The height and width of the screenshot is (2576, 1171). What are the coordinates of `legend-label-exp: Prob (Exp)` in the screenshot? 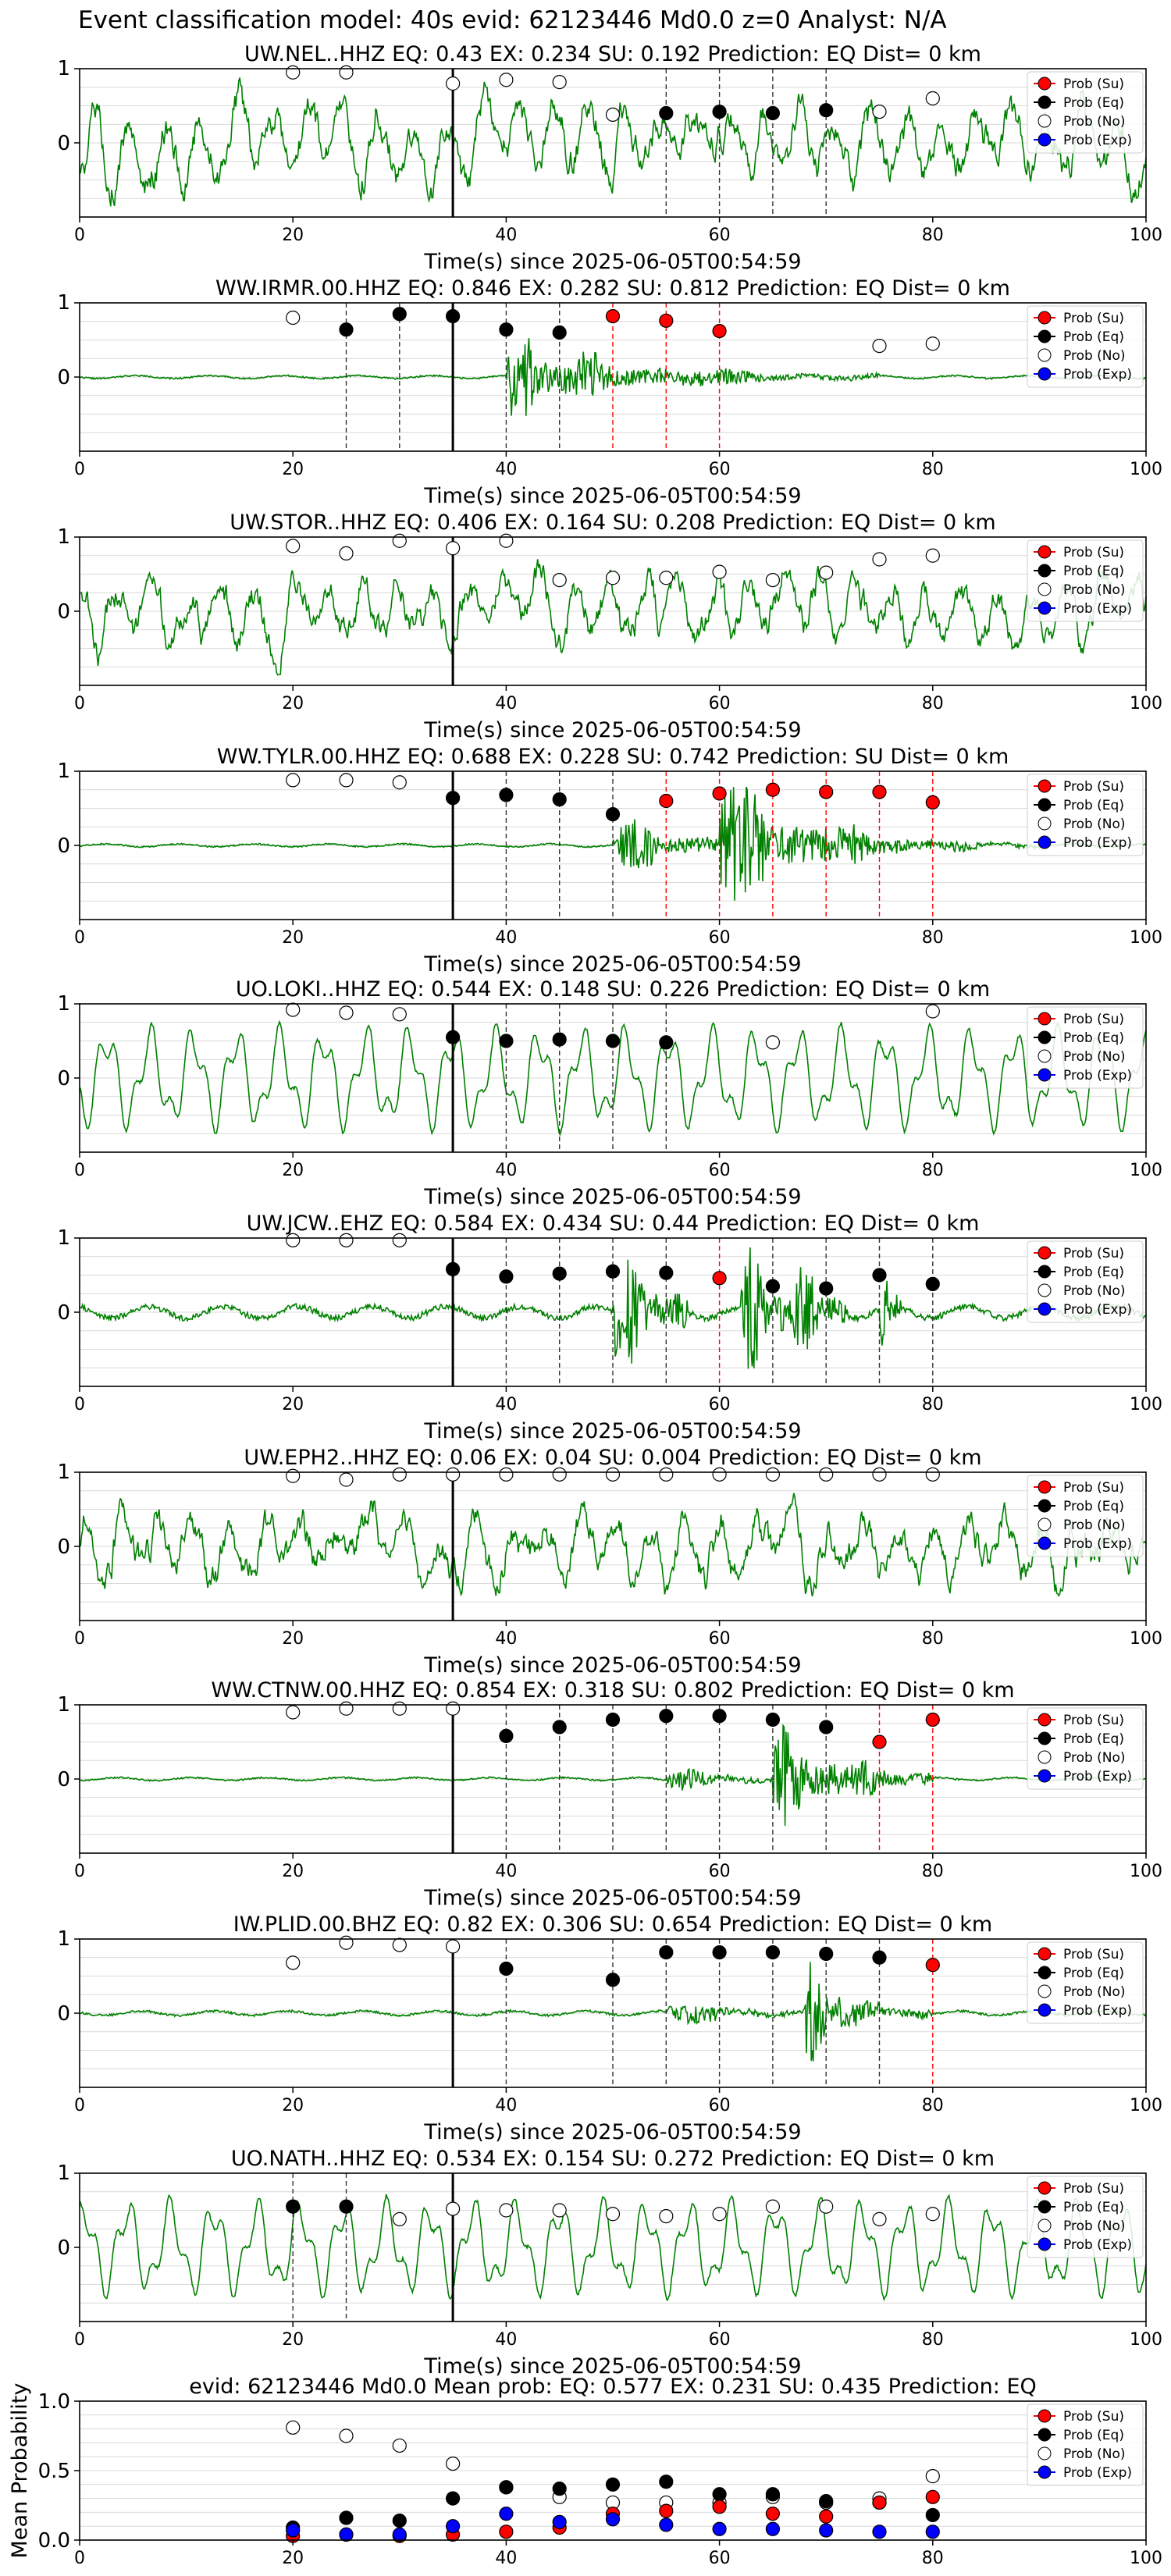 It's located at (1097, 609).